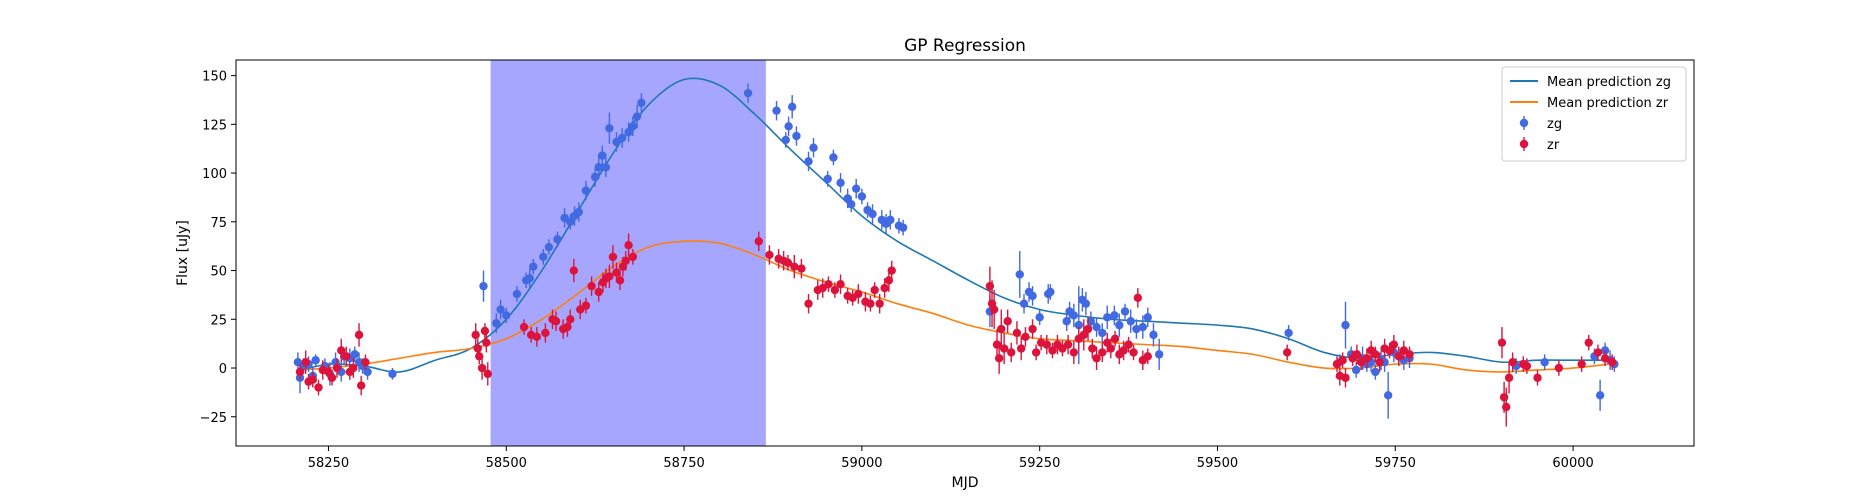  What do you see at coordinates (218, 272) in the screenshot?
I see `y-tick-label: 50` at bounding box center [218, 272].